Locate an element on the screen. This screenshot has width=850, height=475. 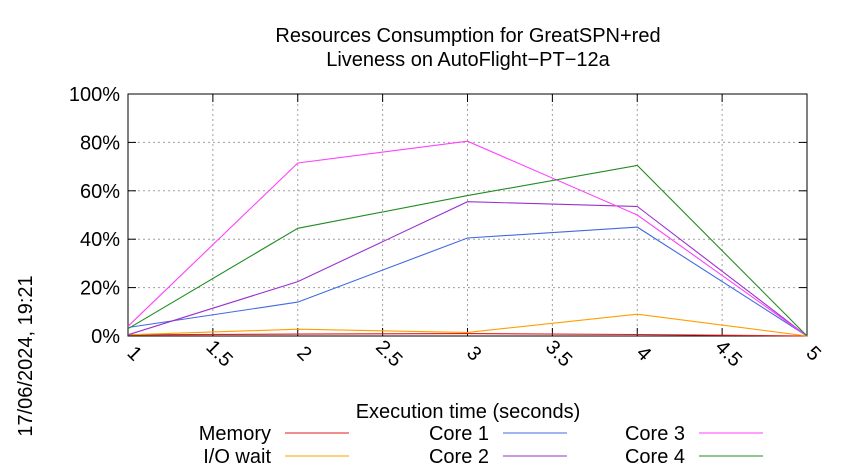
y-tick-label: 60% is located at coordinates (100, 192).